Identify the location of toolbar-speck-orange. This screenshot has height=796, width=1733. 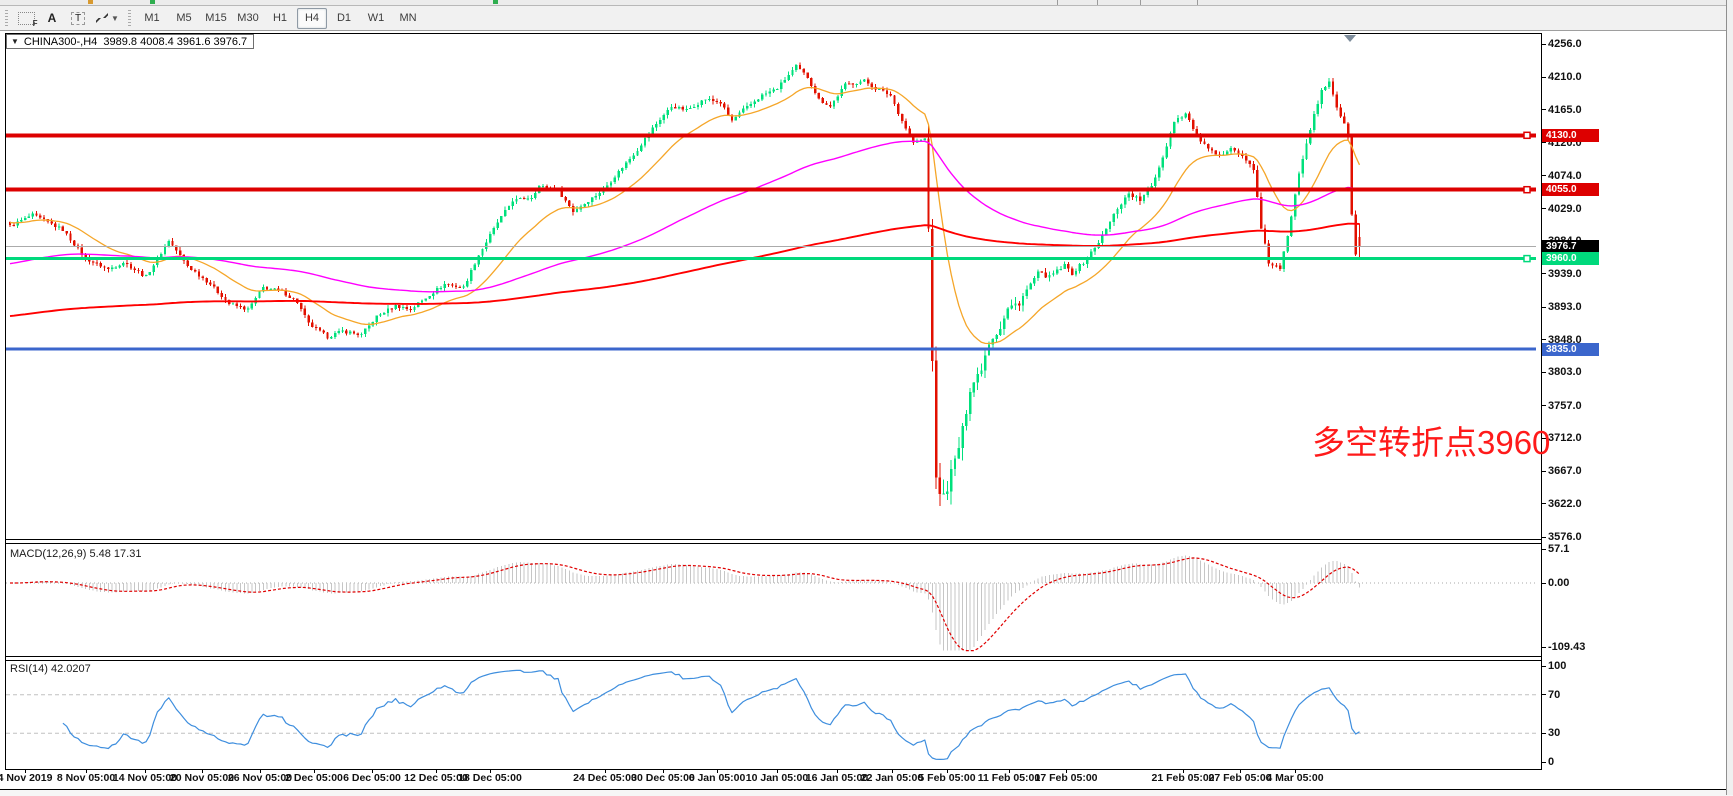
(90, 2).